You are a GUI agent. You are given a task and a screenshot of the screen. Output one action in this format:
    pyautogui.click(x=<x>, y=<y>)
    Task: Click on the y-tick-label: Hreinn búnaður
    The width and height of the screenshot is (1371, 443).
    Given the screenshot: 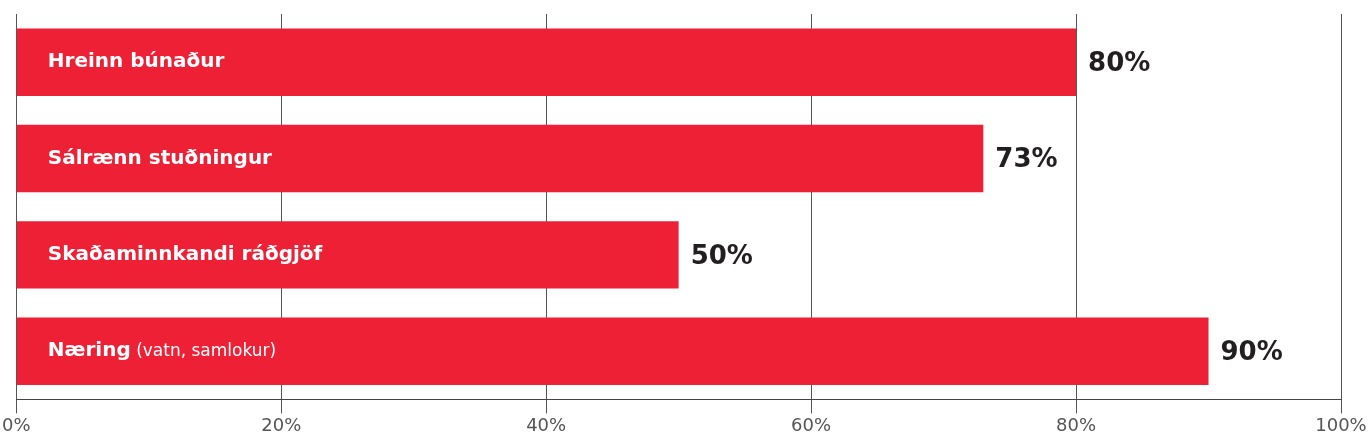 What is the action you would take?
    pyautogui.click(x=136, y=60)
    